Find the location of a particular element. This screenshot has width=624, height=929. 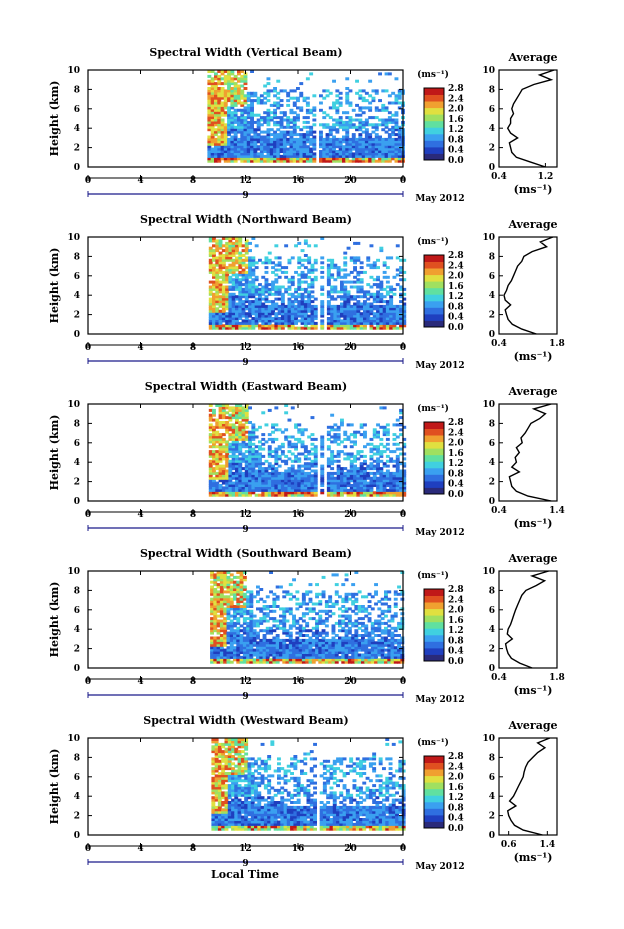

colorbar-swatch is located at coordinates (434, 272).